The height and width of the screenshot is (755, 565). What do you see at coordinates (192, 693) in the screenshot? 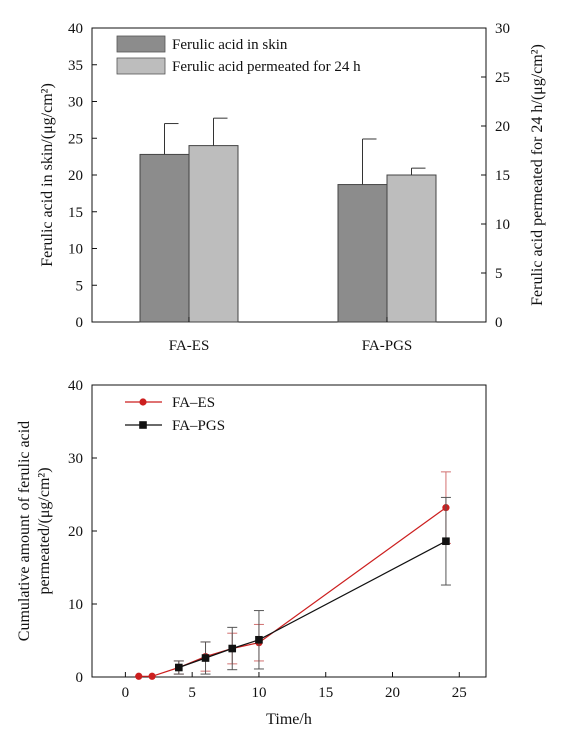
I see `x-tick-label: 5` at bounding box center [192, 693].